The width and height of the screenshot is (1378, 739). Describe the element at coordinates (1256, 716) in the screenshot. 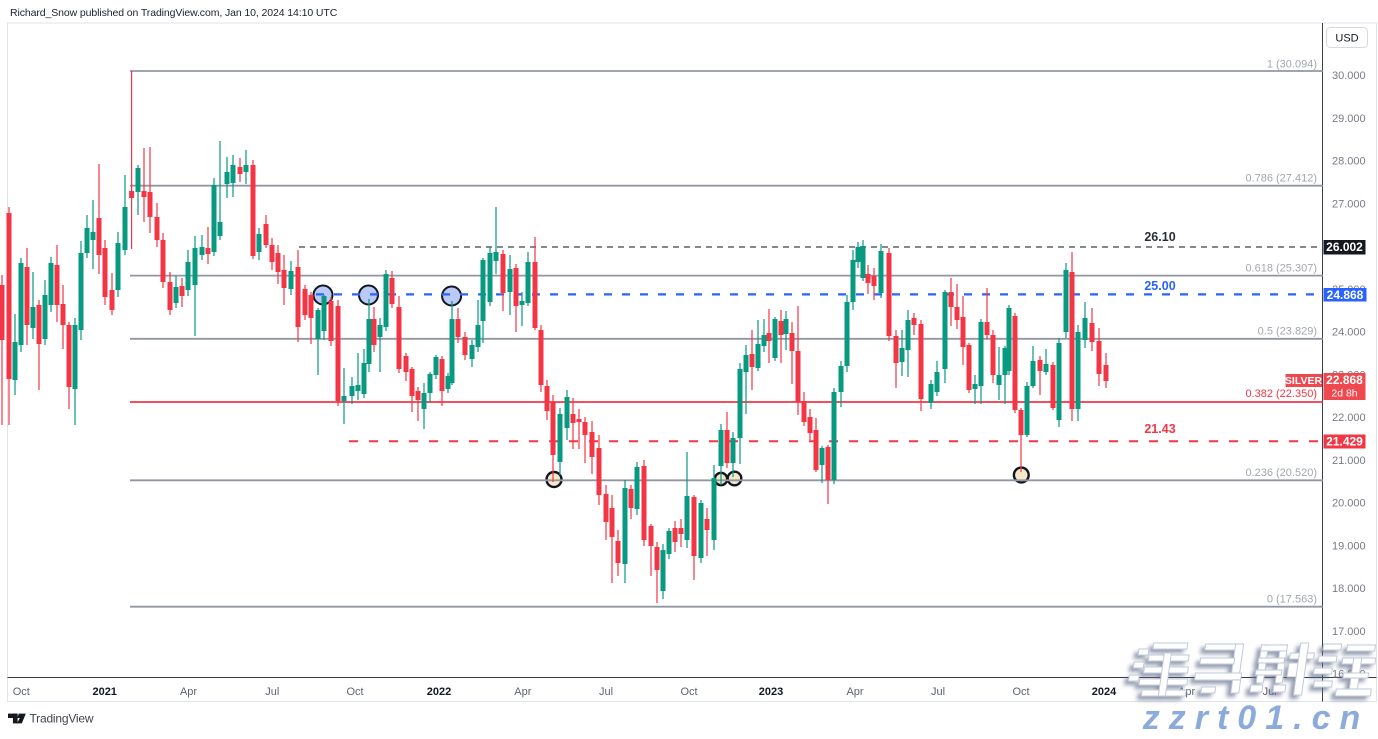

I see `svg-text: zzrt01.cn` at that location.